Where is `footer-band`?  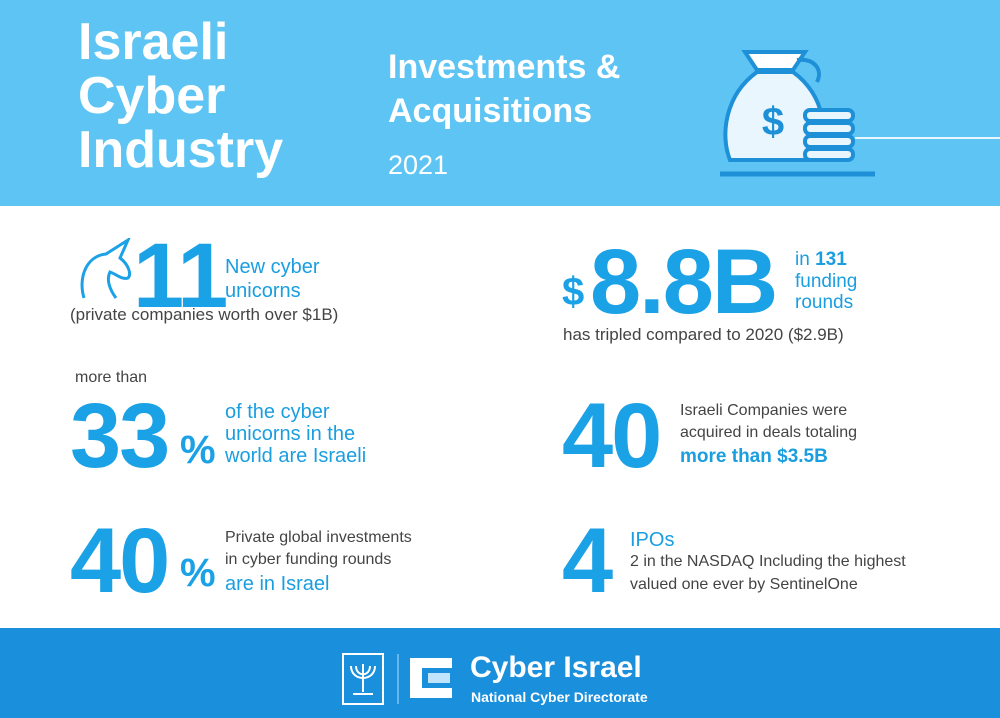
footer-band is located at coordinates (500, 673).